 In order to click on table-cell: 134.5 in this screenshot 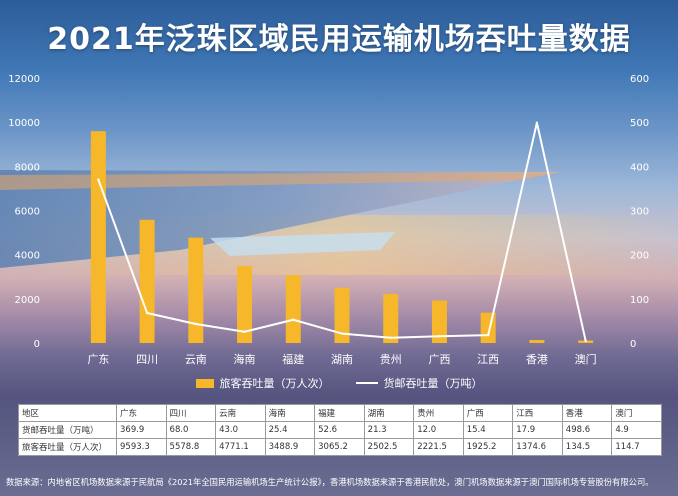, I will do `click(587, 447)`.